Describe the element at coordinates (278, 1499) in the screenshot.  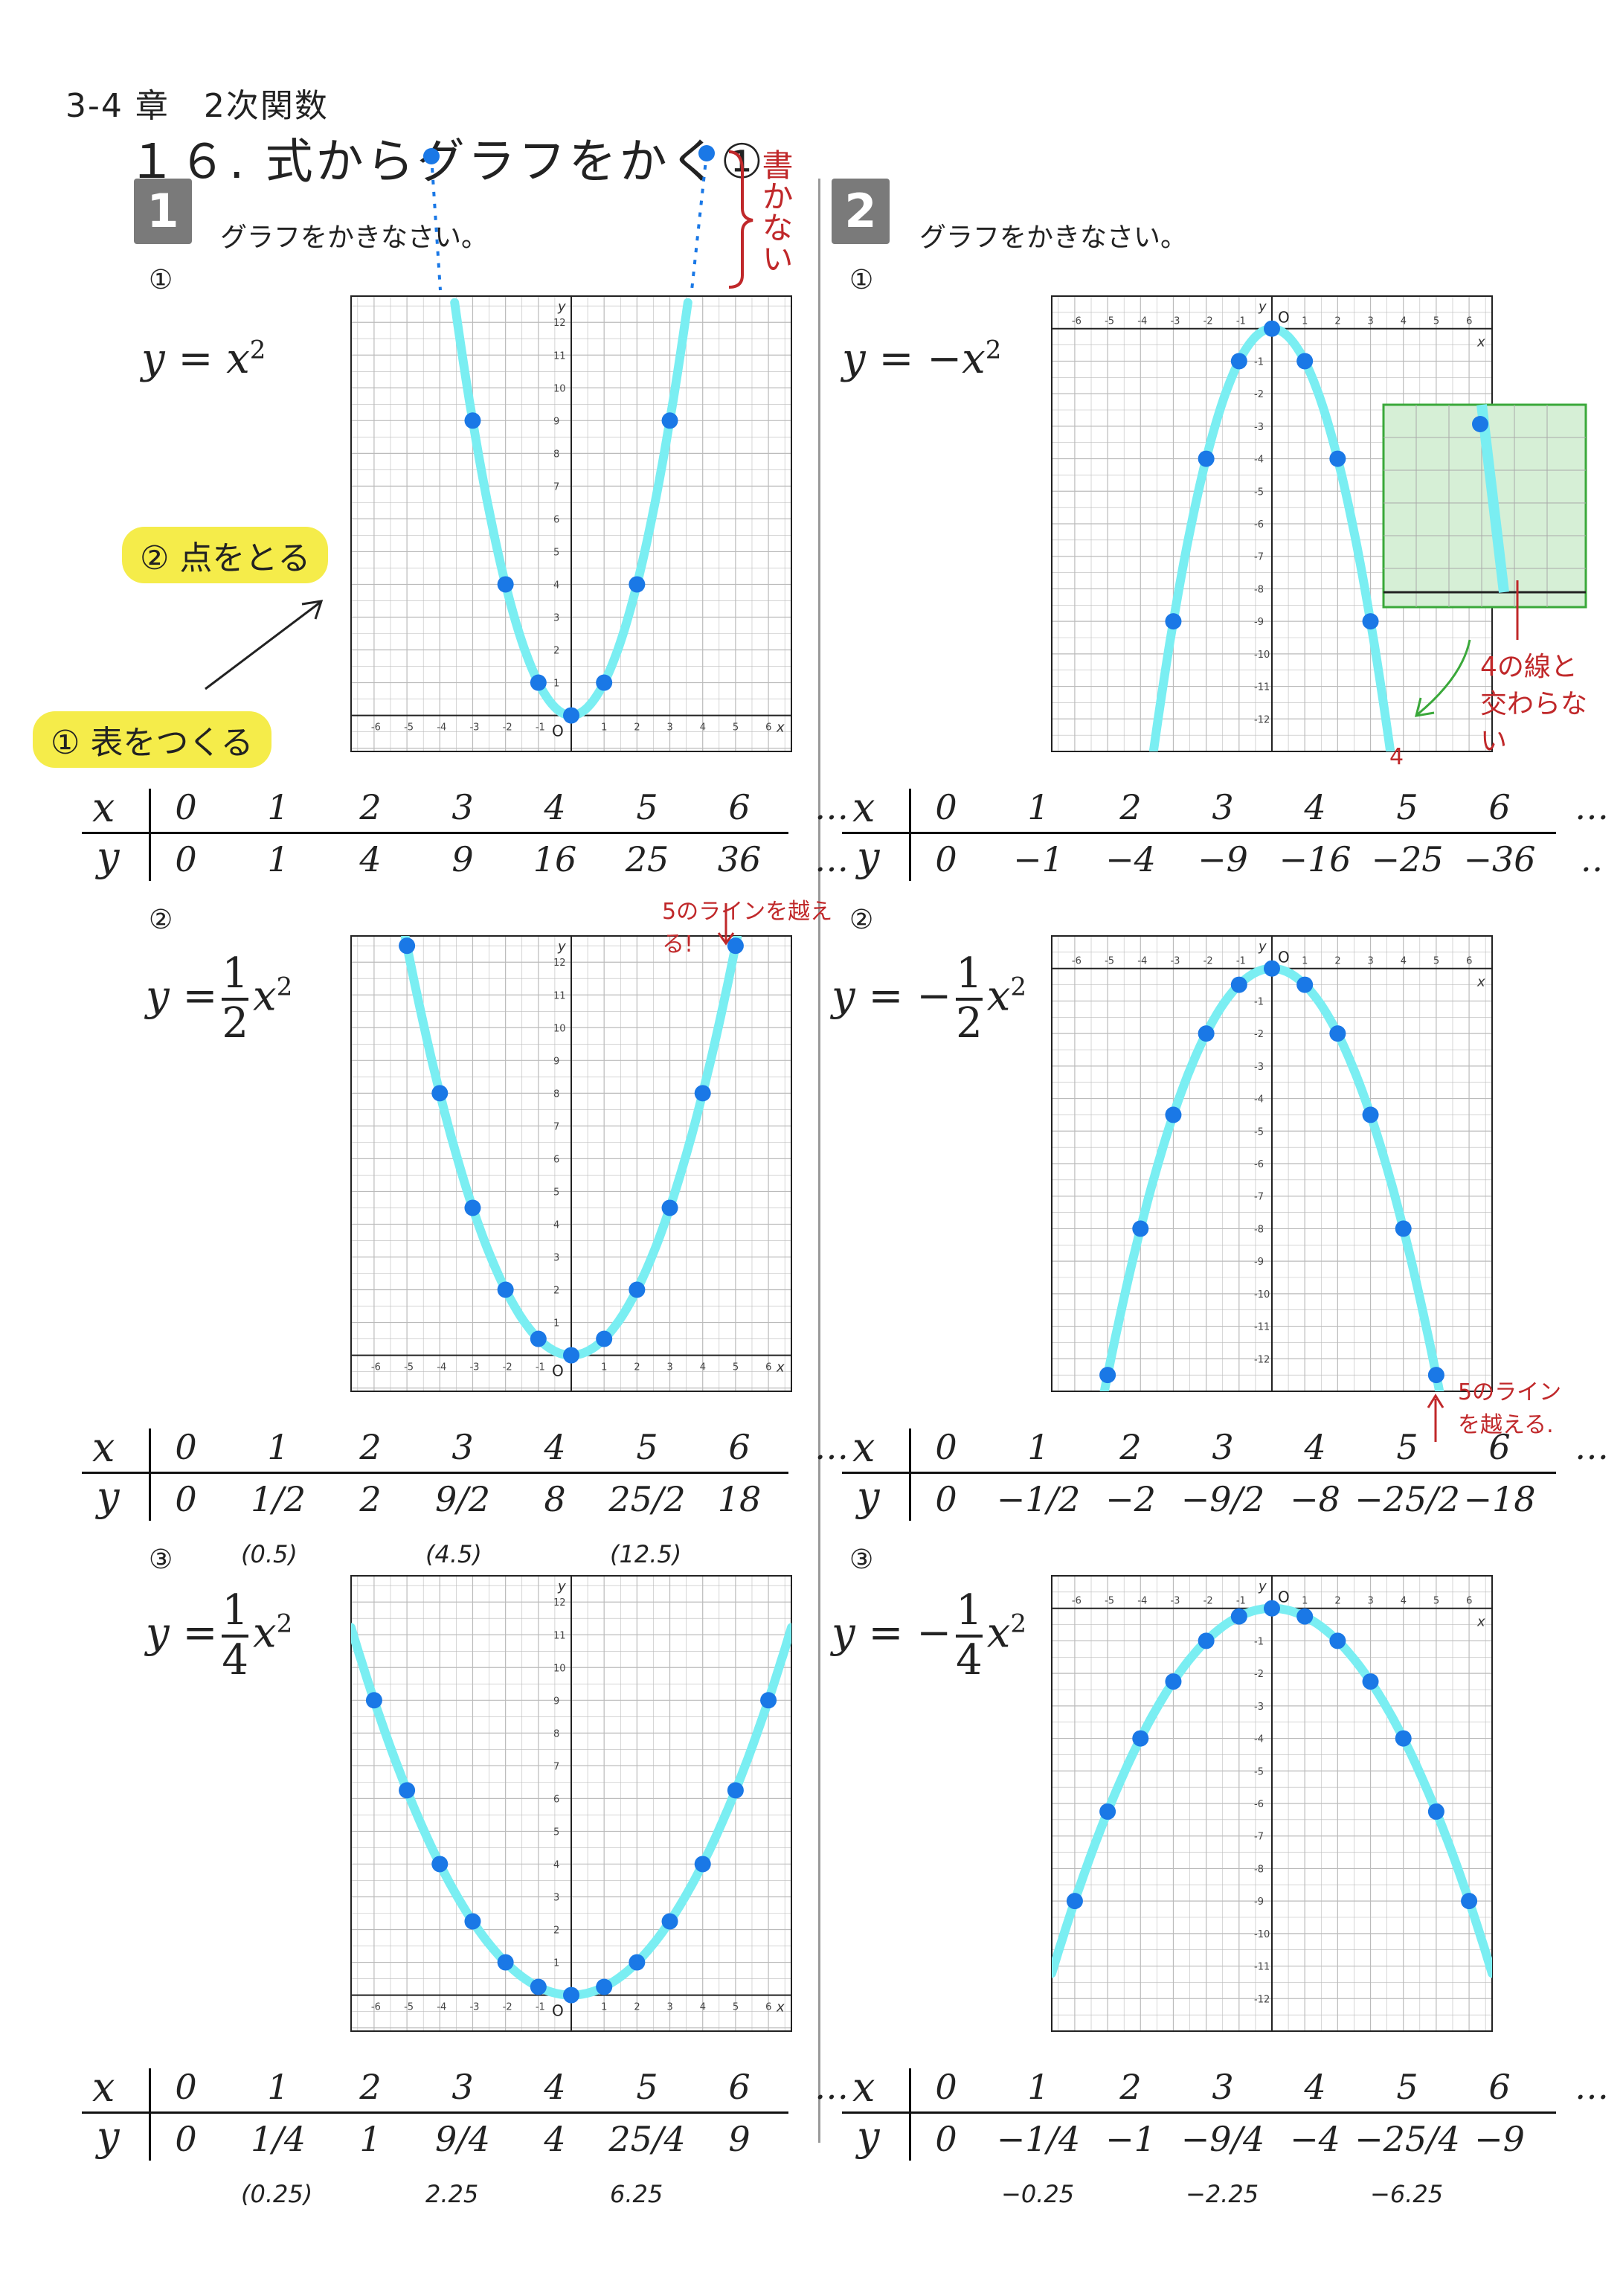
I see `table-y-cell: 1/2` at that location.